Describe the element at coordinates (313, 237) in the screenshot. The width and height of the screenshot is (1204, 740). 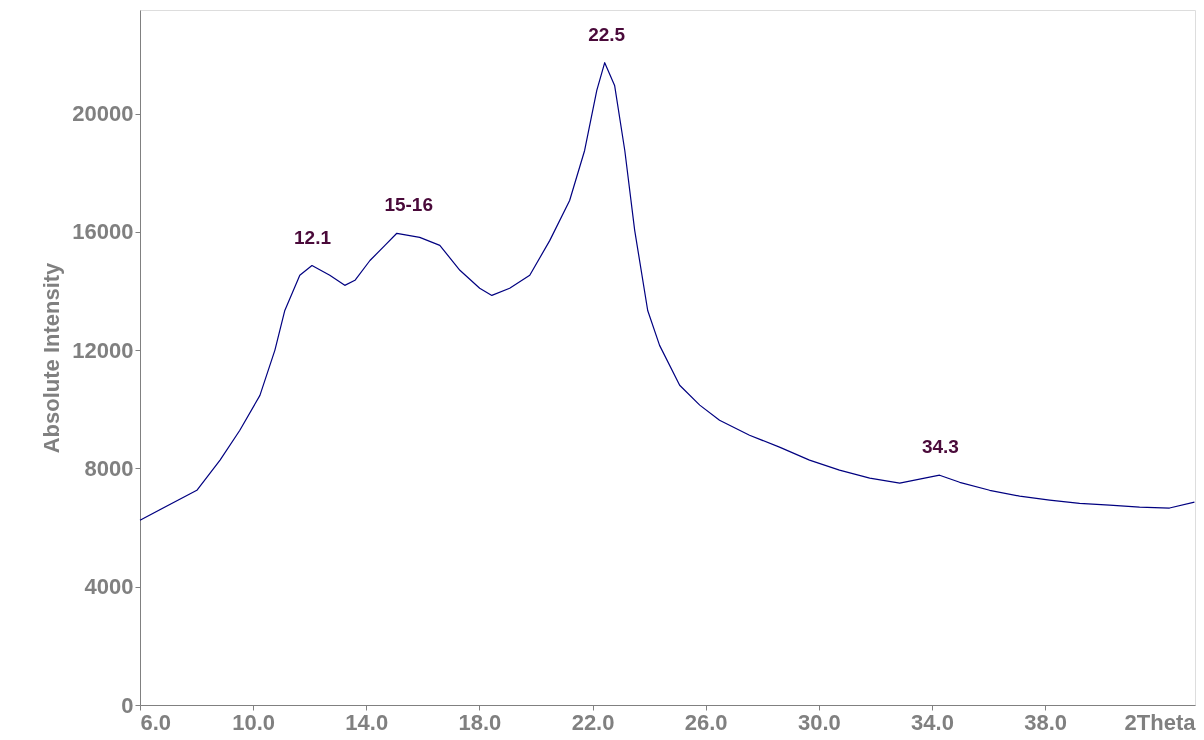
I see `annotation: 12.1` at that location.